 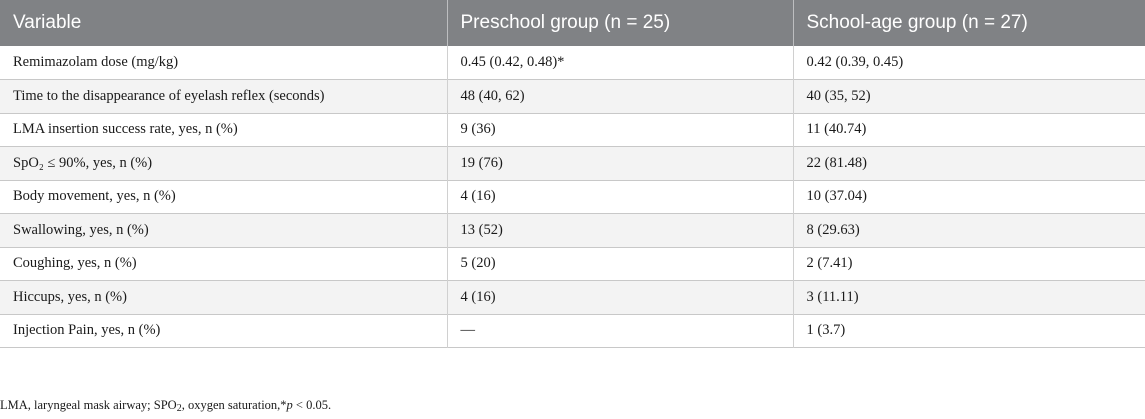 I want to click on cell-preschool: 0.45 (0.42, 0.48)*, so click(x=620, y=63).